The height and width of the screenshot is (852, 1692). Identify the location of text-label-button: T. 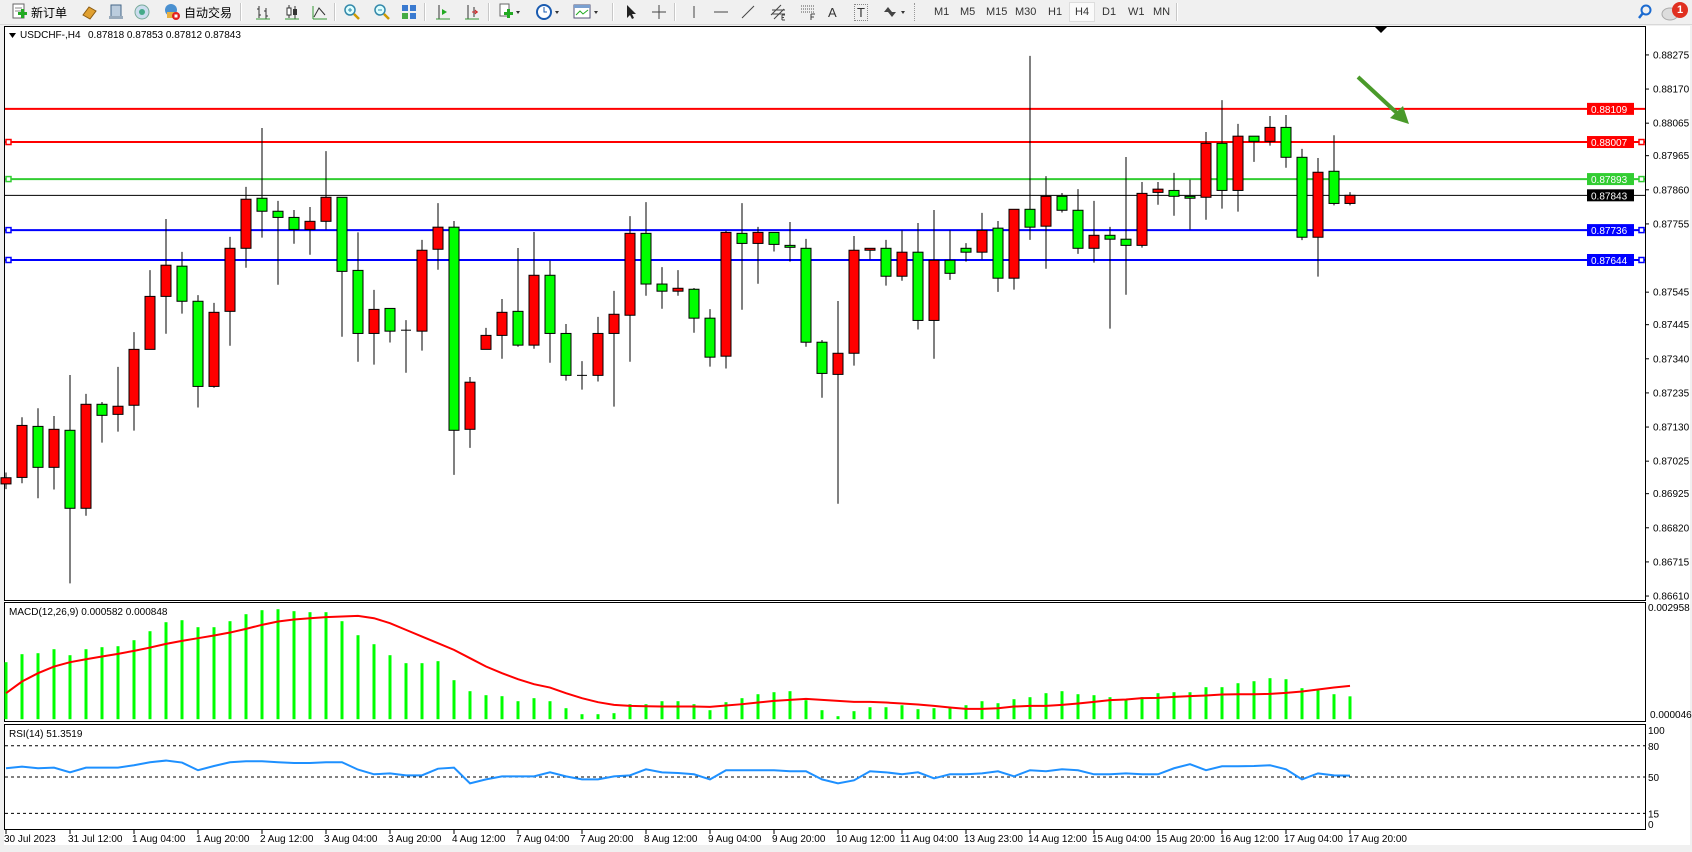
(861, 12).